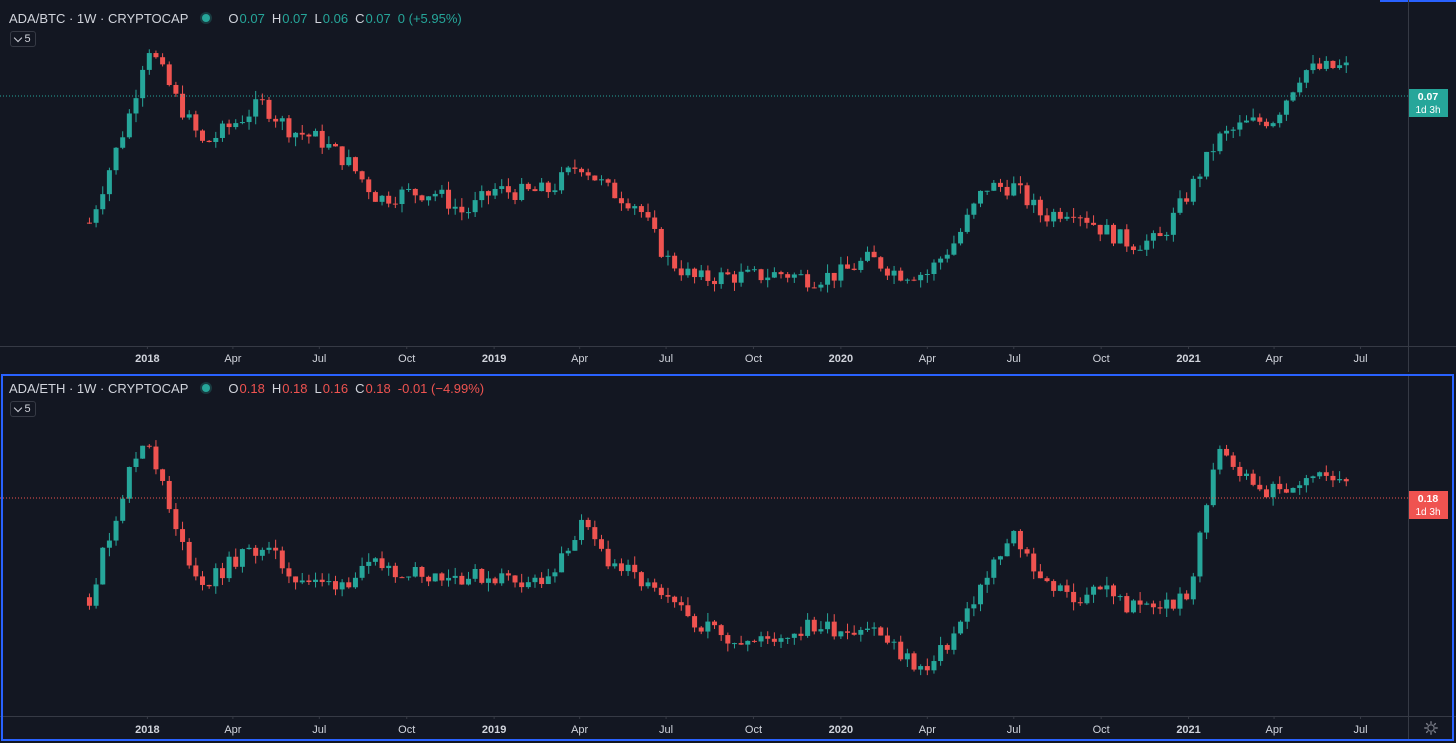  I want to click on close-value: 0.18, so click(378, 388).